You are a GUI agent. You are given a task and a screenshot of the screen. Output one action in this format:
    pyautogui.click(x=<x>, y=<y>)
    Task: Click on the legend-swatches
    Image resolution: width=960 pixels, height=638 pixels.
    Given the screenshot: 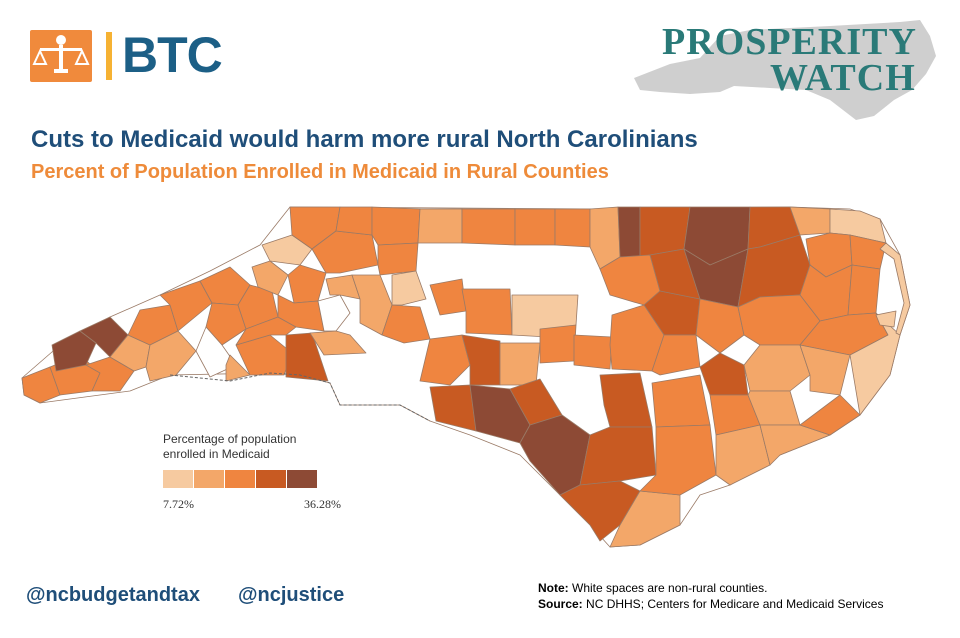 What is the action you would take?
    pyautogui.click(x=240, y=479)
    